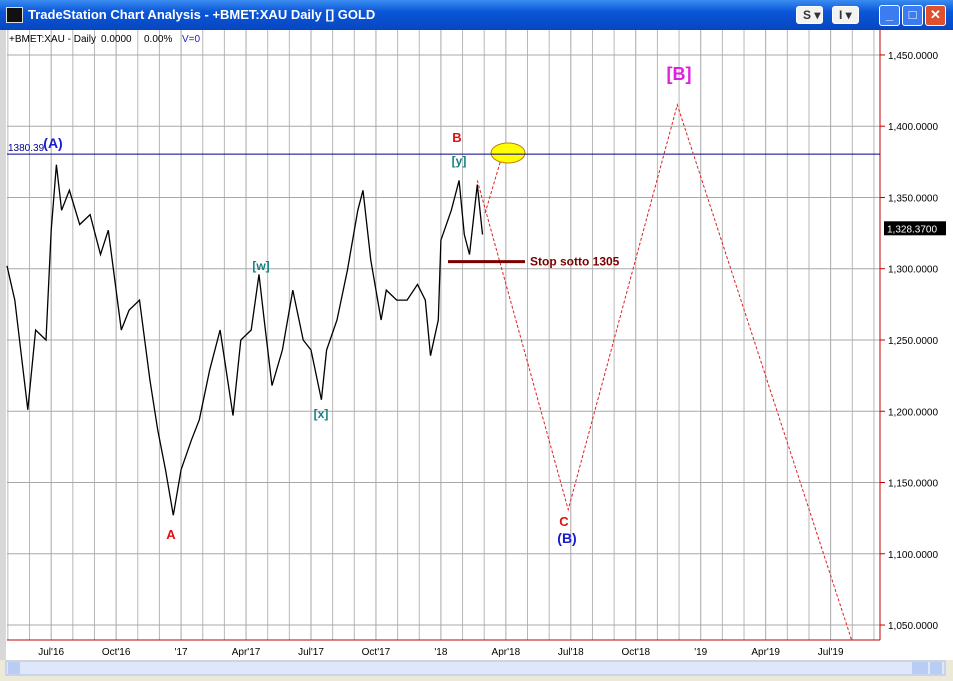  I want to click on y-tick-label: 1,200.0000, so click(913, 412).